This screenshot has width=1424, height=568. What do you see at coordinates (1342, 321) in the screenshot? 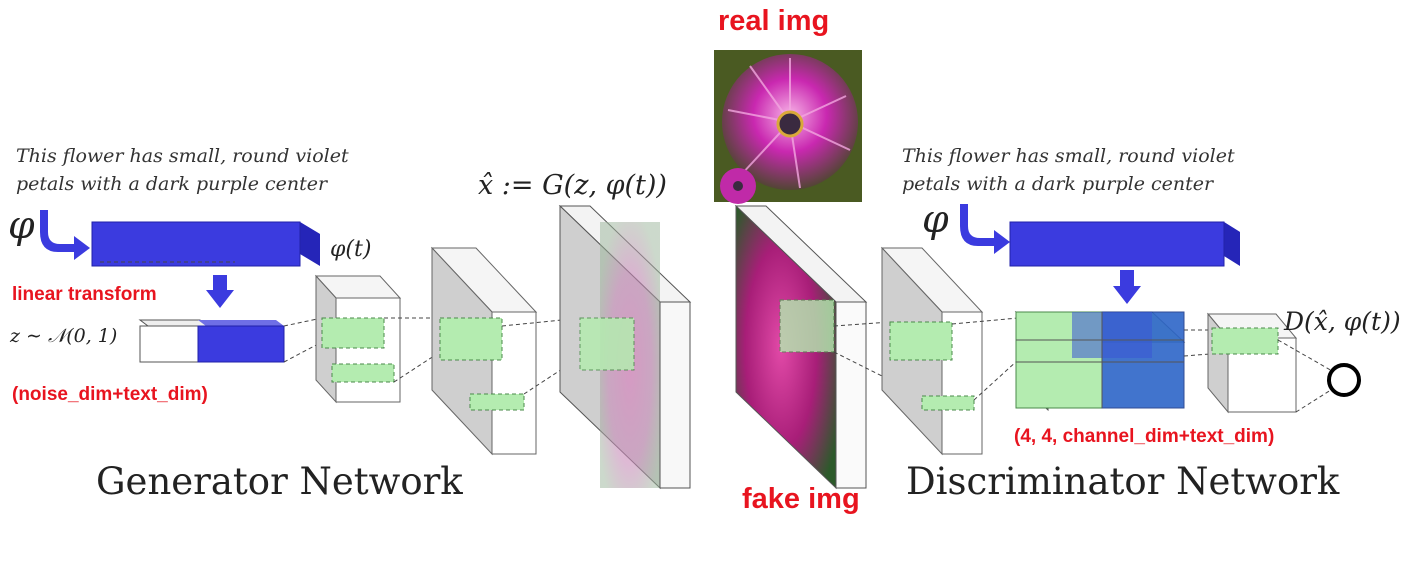
I see `d-output-label: D(x̂, φ(t))` at bounding box center [1342, 321].